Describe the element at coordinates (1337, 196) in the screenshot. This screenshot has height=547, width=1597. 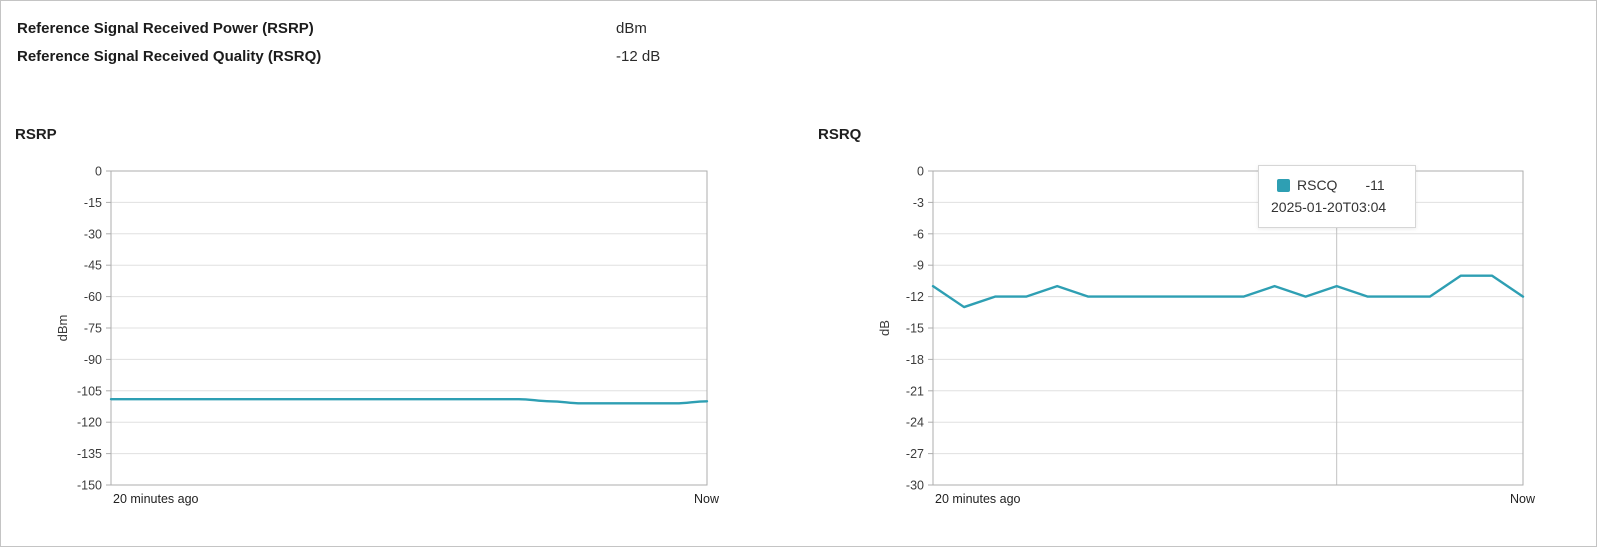
I see `chart-tooltip: RSCQ -11 2025-01-20T03:04` at that location.